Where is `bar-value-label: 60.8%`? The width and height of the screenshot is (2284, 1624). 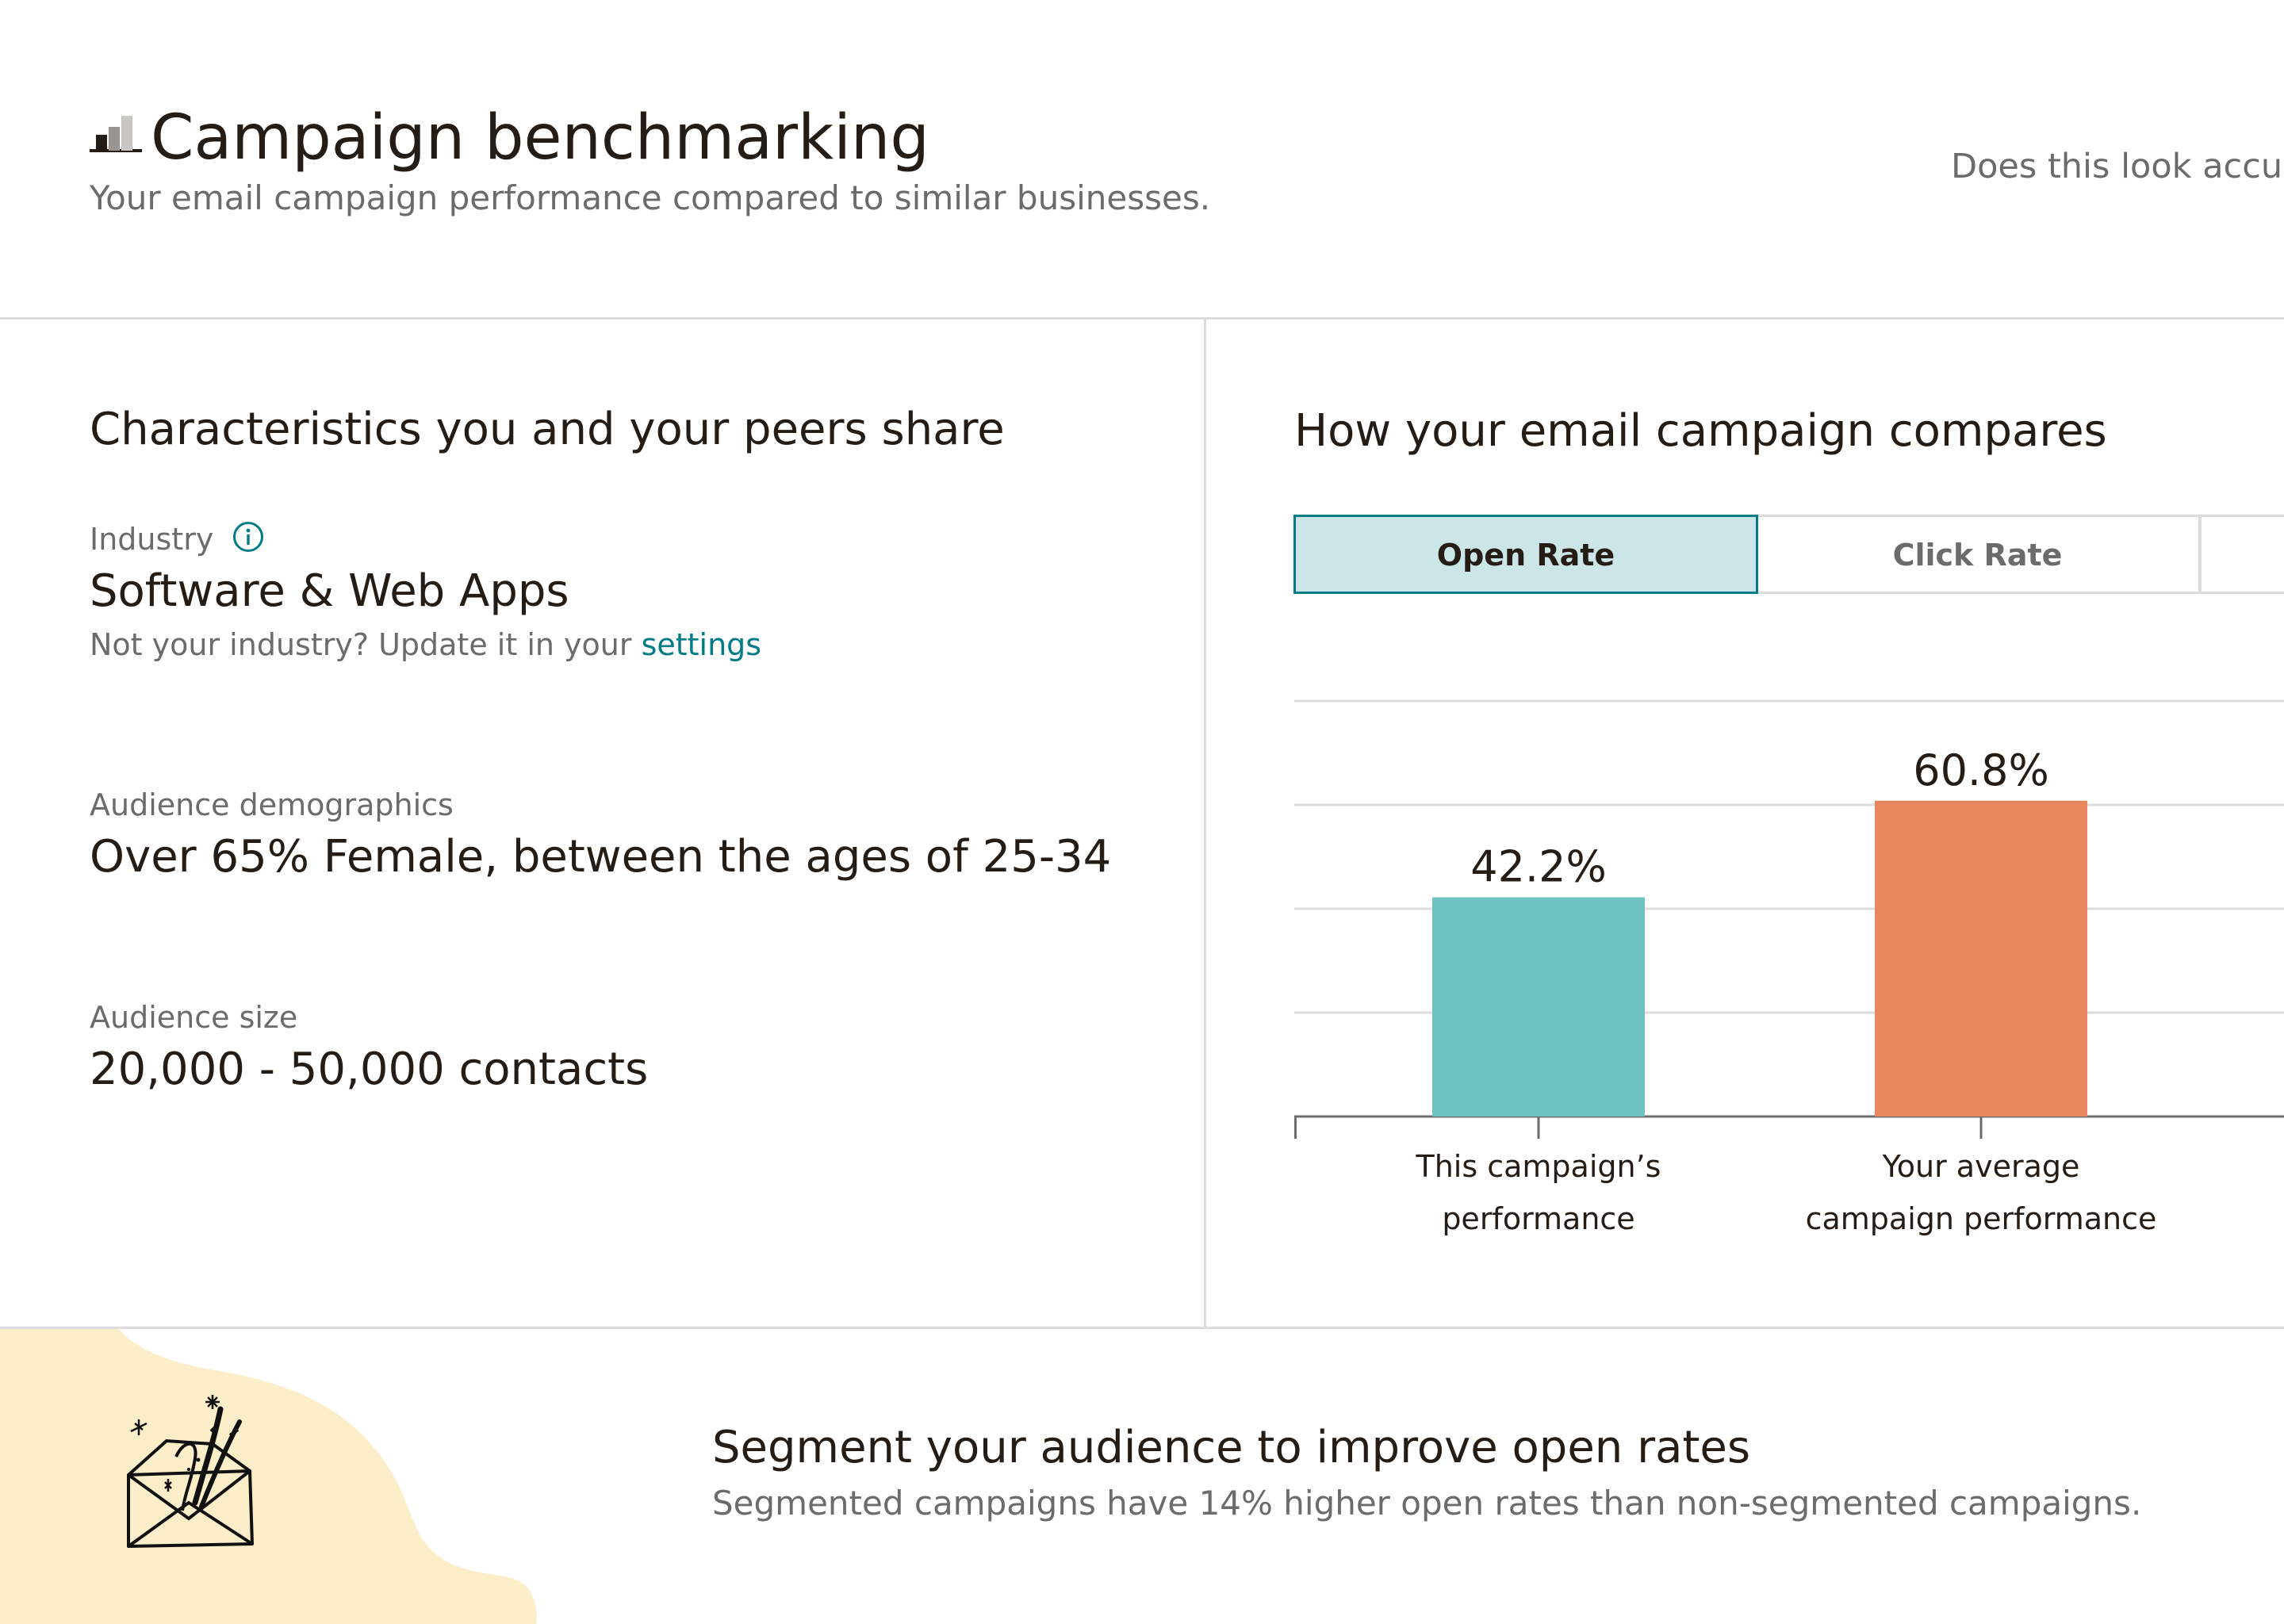
bar-value-label: 60.8% is located at coordinates (1981, 770).